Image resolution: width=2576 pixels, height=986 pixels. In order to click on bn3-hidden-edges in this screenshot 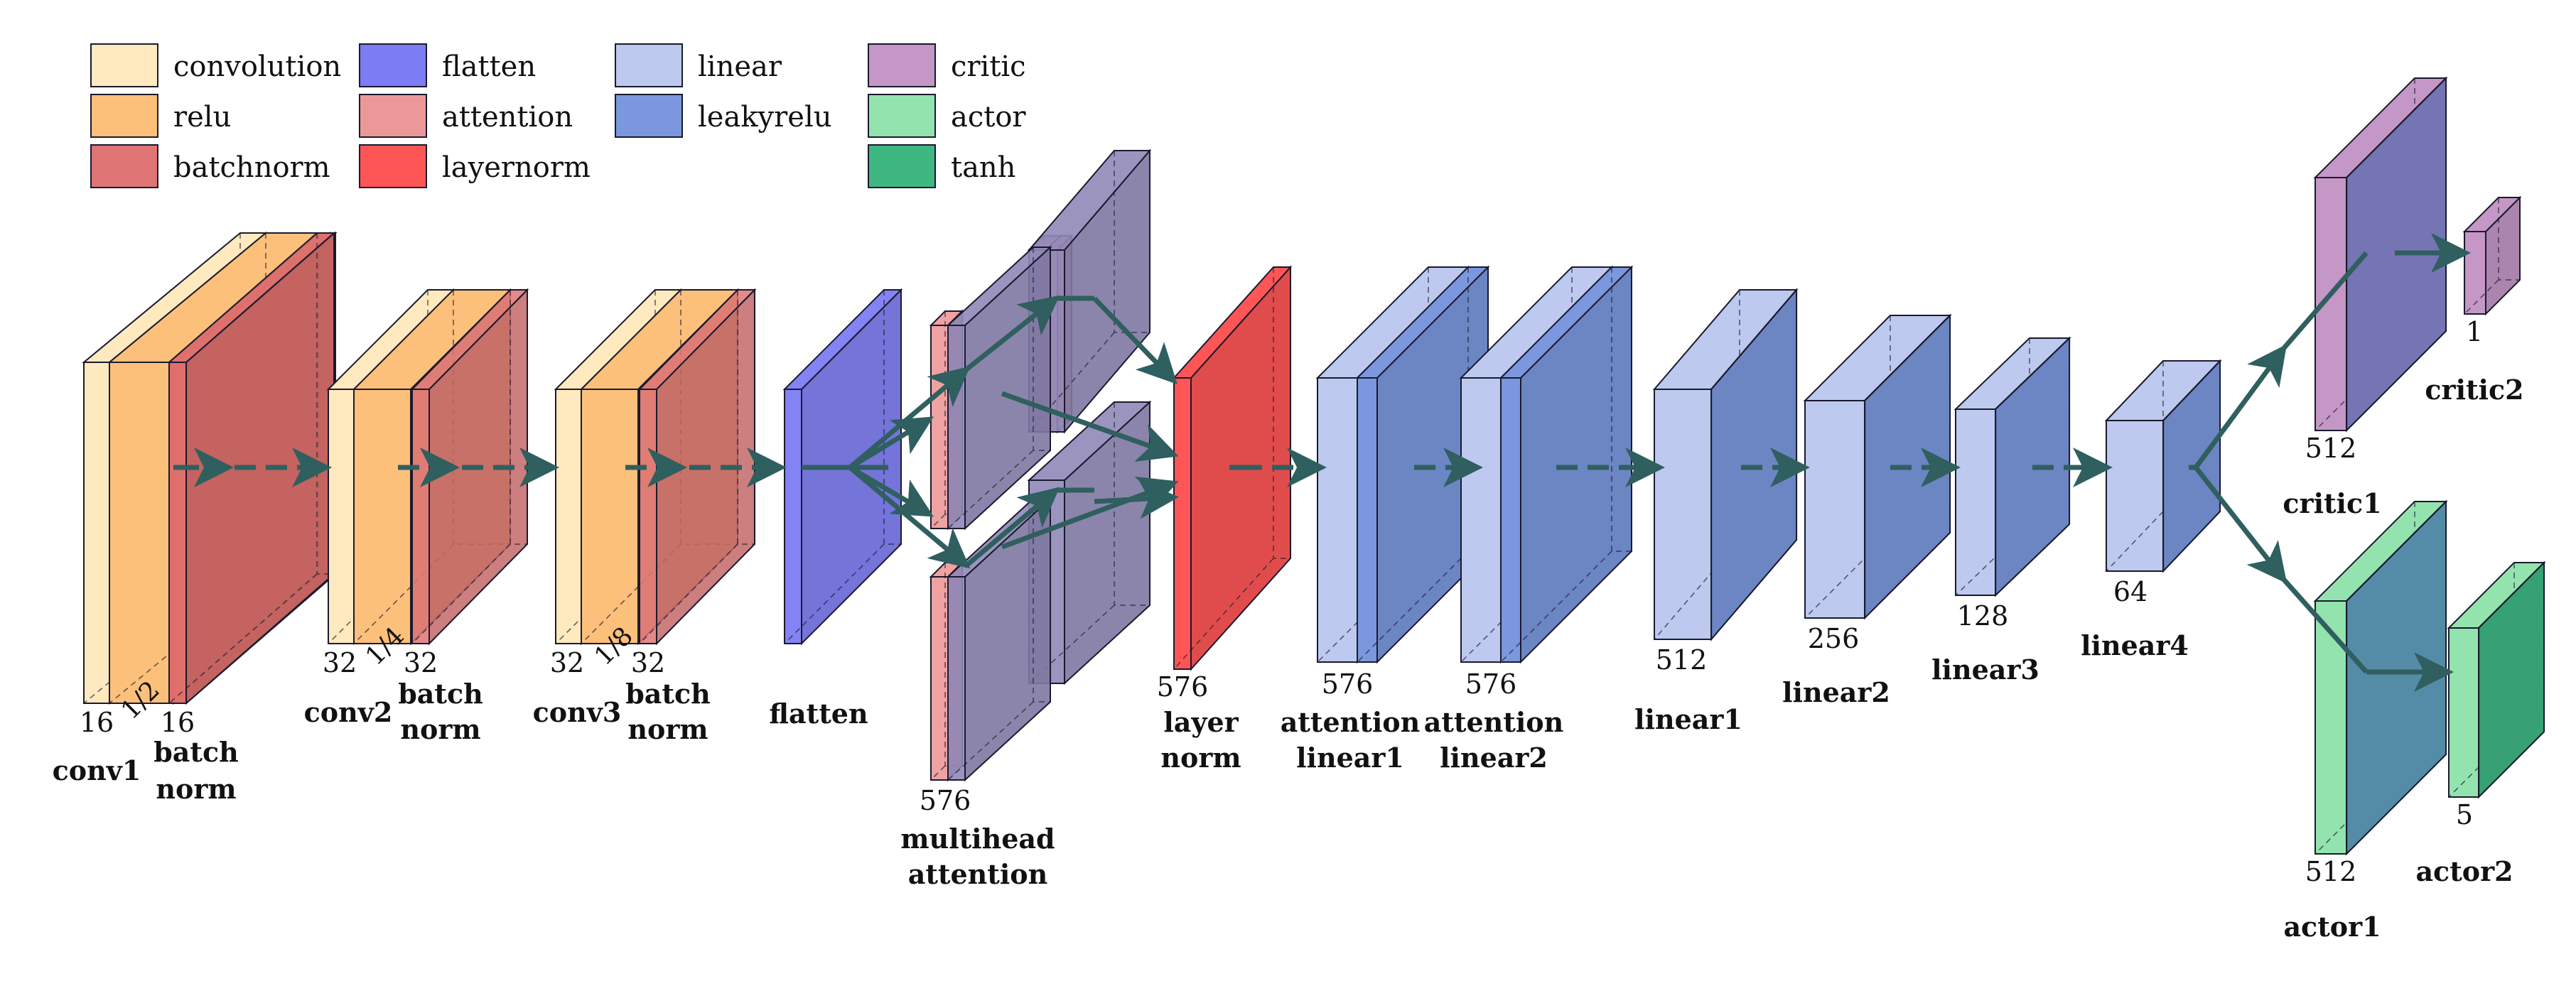, I will do `click(697, 467)`.